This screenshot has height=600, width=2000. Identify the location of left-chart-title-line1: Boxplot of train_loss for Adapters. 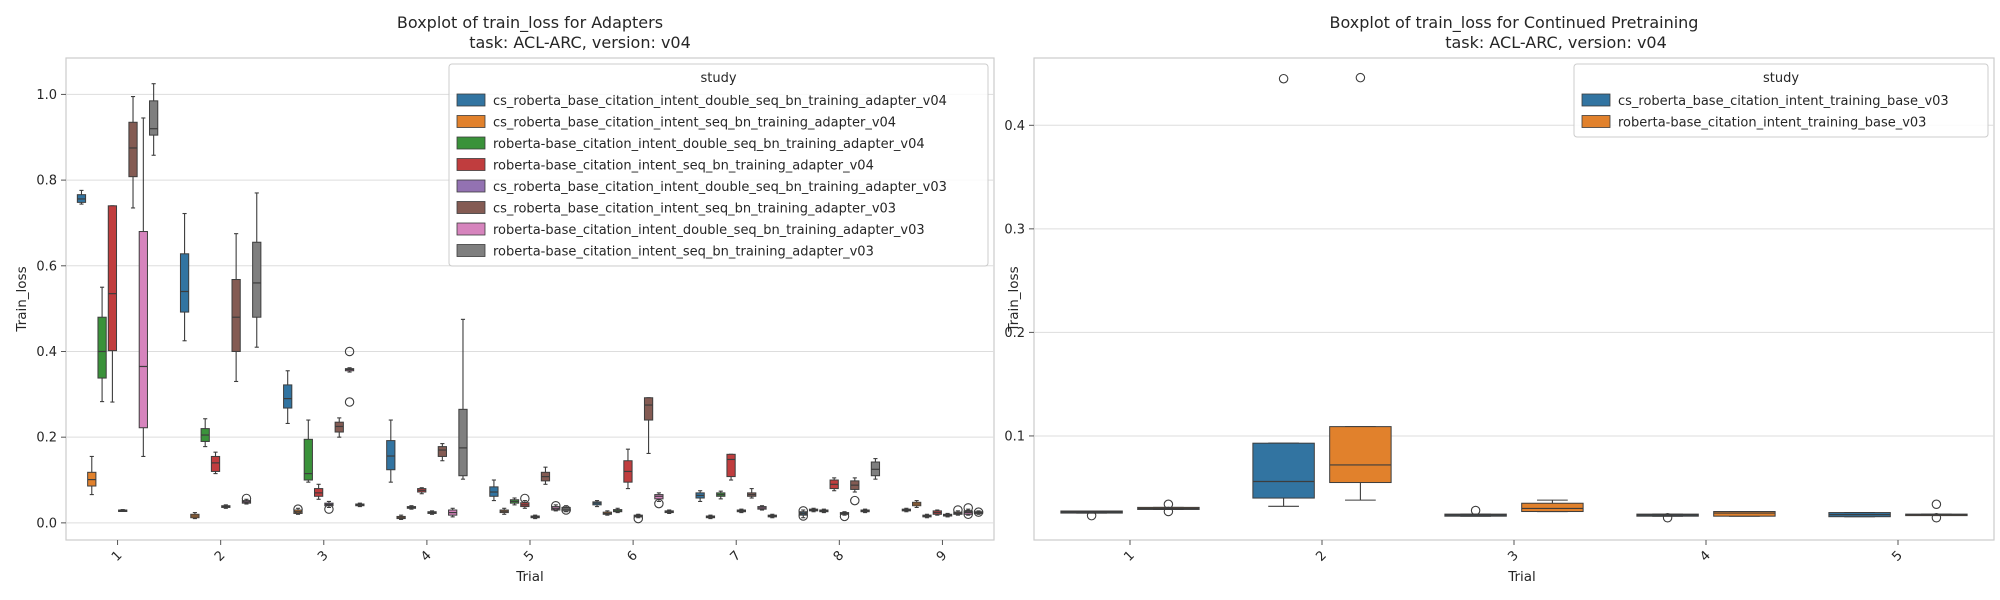
(530, 23).